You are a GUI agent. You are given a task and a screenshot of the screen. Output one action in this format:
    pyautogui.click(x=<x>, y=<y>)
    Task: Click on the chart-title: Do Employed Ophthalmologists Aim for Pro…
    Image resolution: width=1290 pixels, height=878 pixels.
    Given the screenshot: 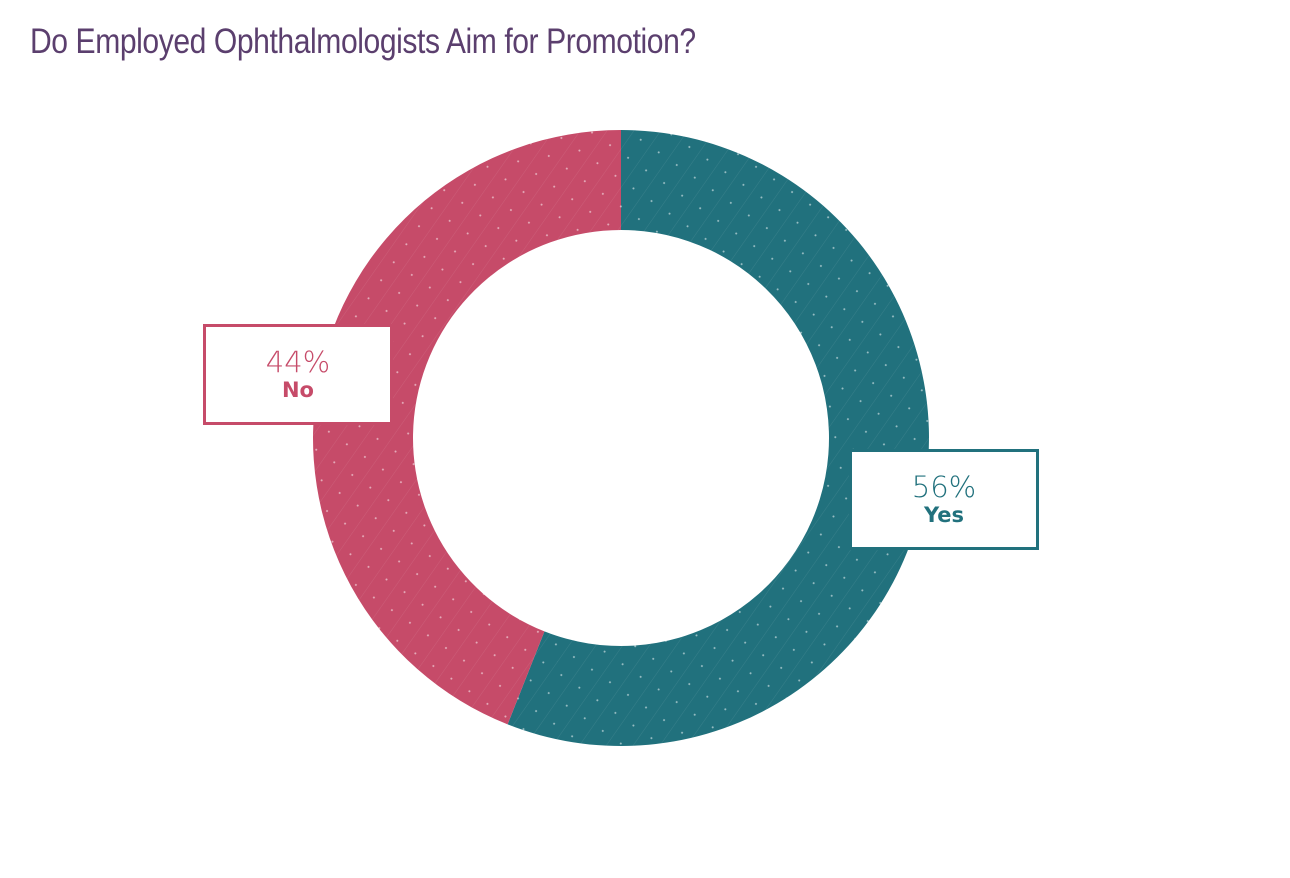 What is the action you would take?
    pyautogui.click(x=363, y=41)
    